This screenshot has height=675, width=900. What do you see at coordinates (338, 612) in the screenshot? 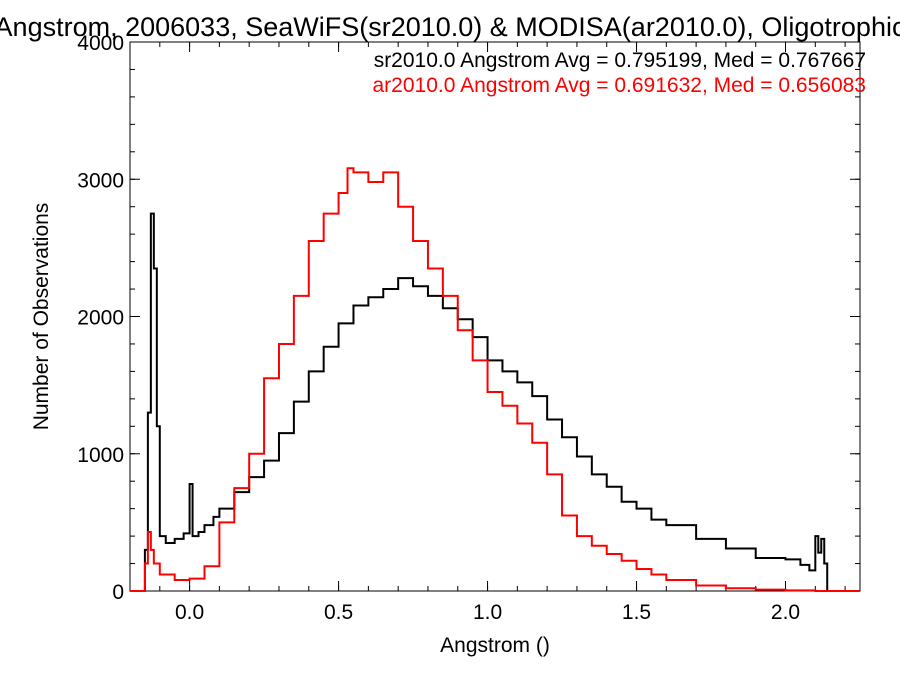
I see `x-tick-label: 0.5` at bounding box center [338, 612].